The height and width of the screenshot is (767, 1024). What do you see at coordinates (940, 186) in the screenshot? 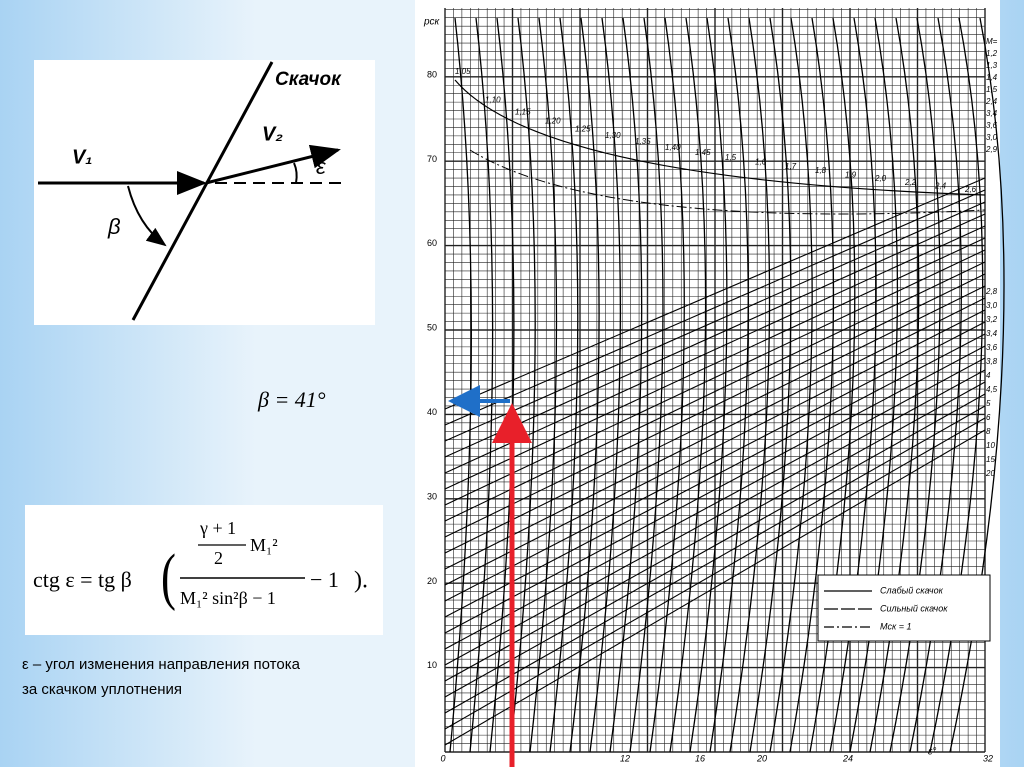
I see `curve-label: 2,4` at bounding box center [940, 186].